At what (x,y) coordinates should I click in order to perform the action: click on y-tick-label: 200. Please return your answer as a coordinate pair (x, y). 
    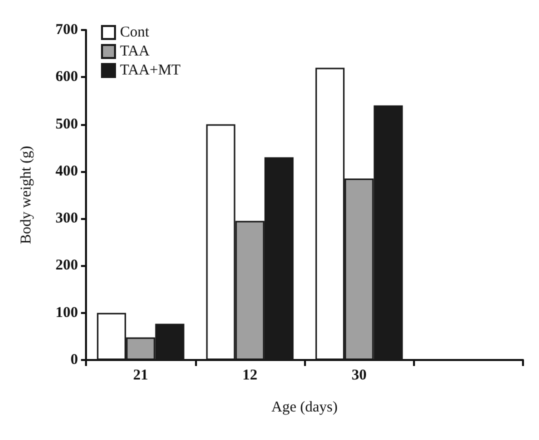
    Looking at the image, I should click on (67, 266).